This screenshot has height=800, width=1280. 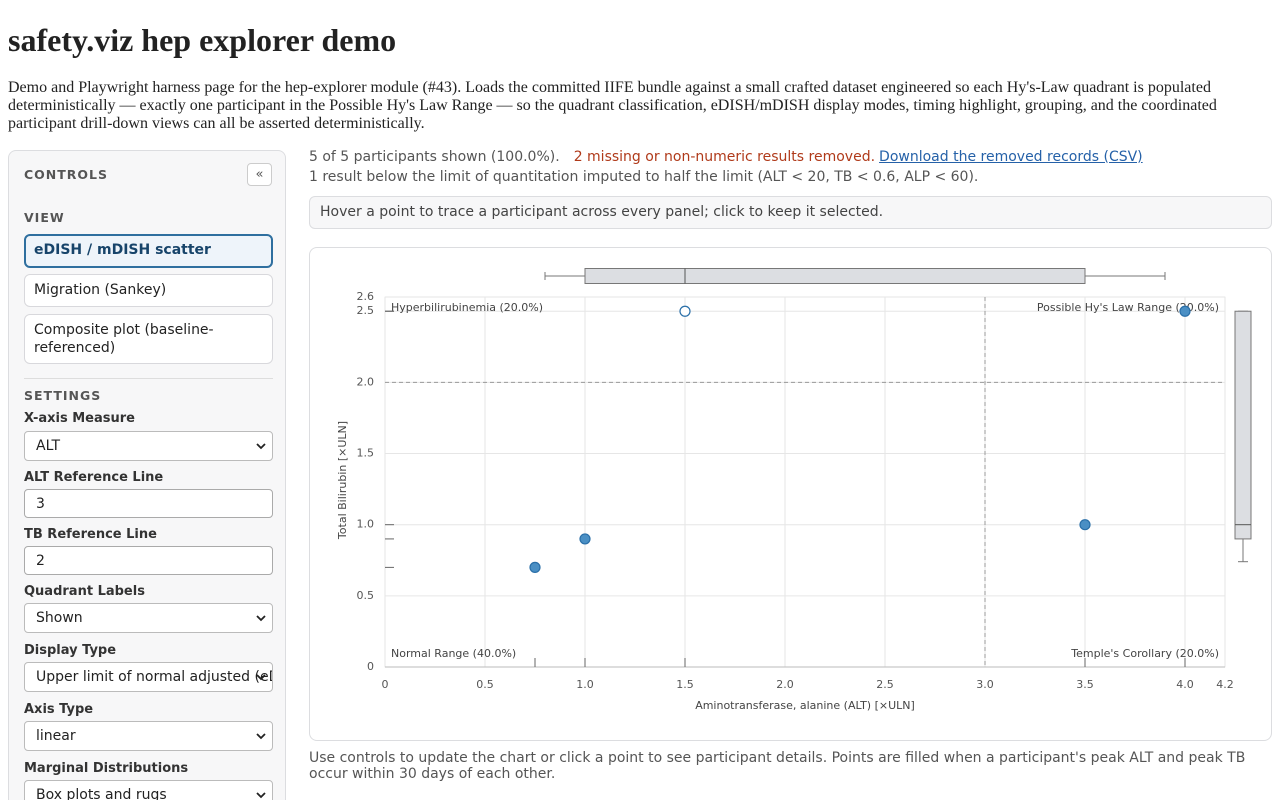 I want to click on select: Upper limit of normal adjusted (eDISH), so click(x=148, y=677).